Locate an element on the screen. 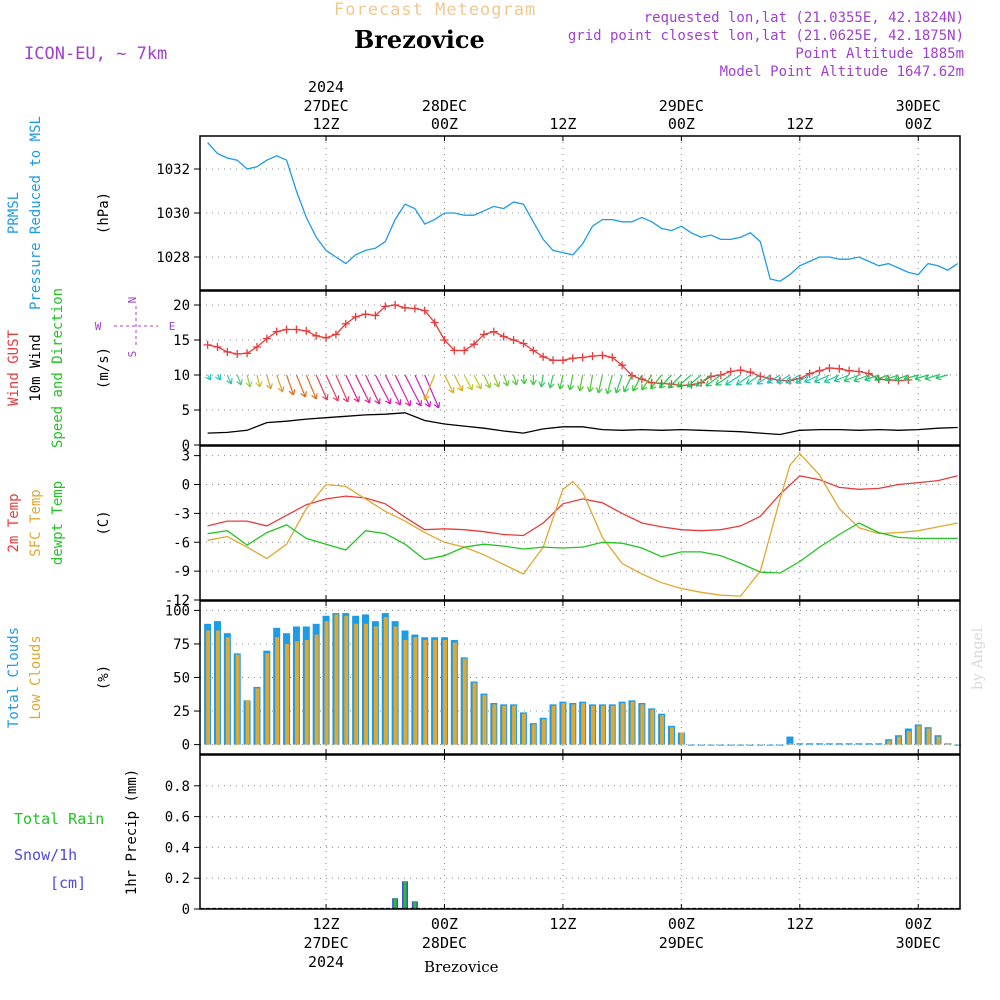 The width and height of the screenshot is (1000, 1000). top-time-label: 00Z is located at coordinates (444, 124).